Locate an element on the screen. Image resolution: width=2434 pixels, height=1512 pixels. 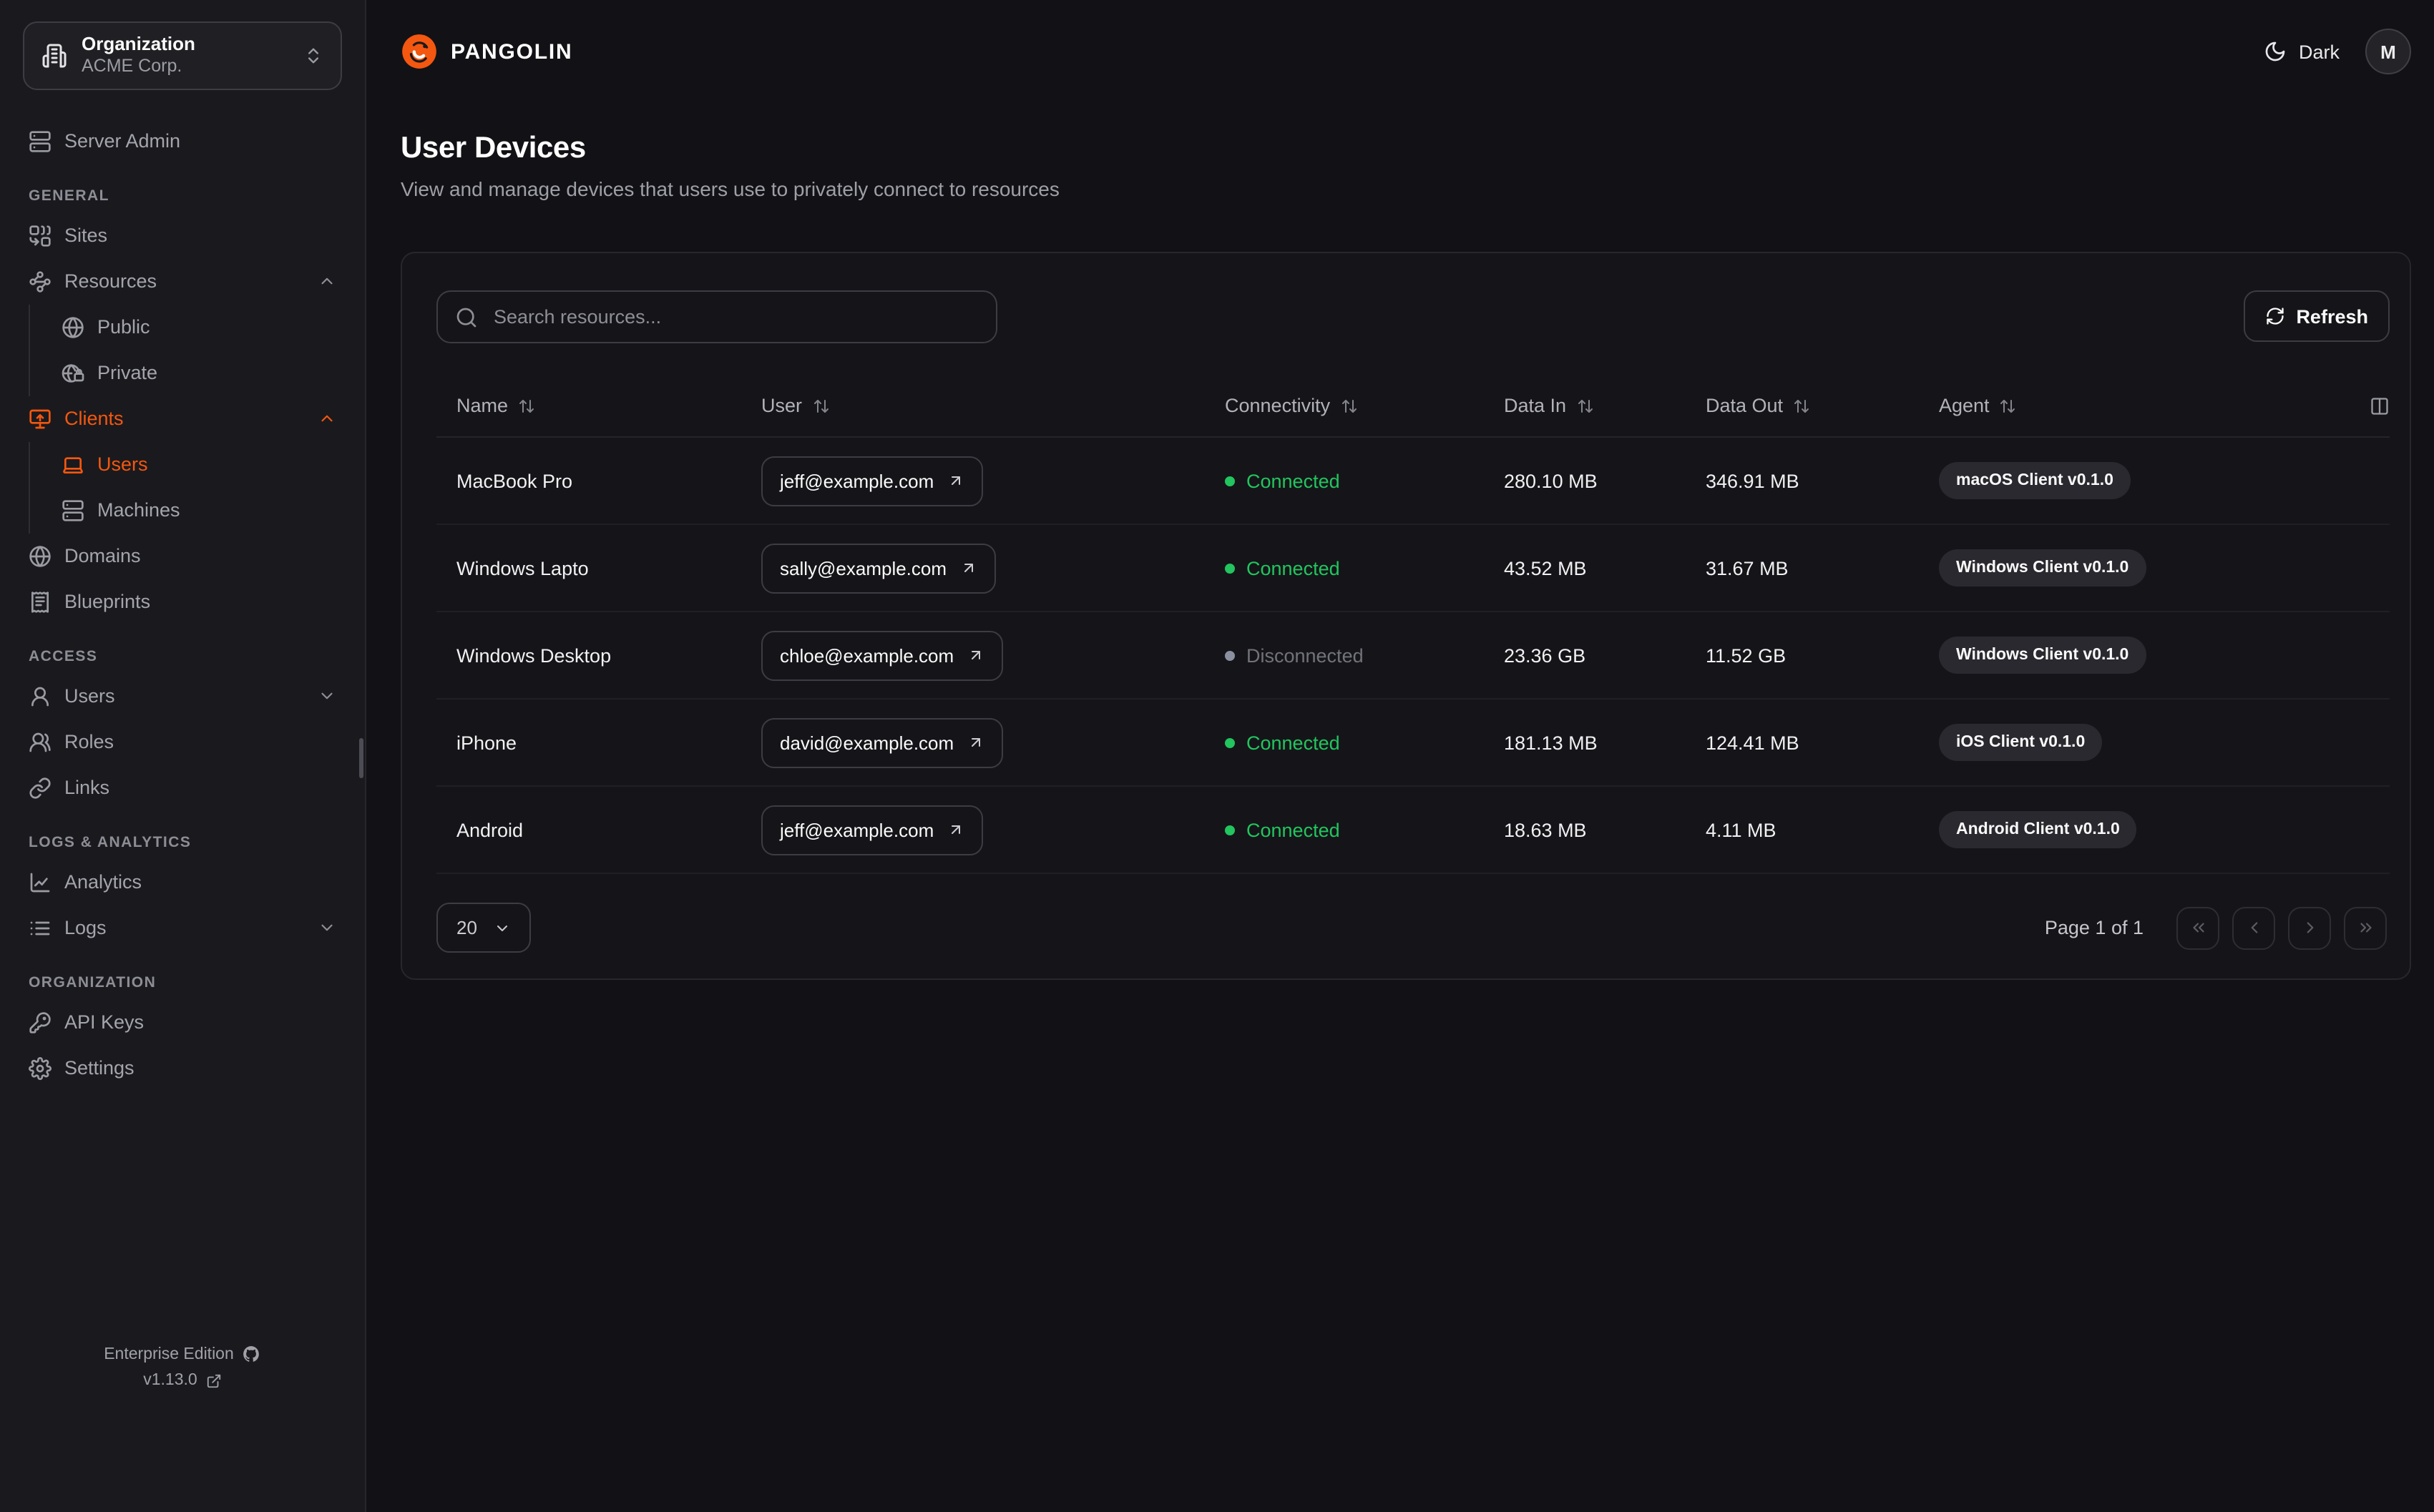
user-link: david@example.com is located at coordinates (882, 742).